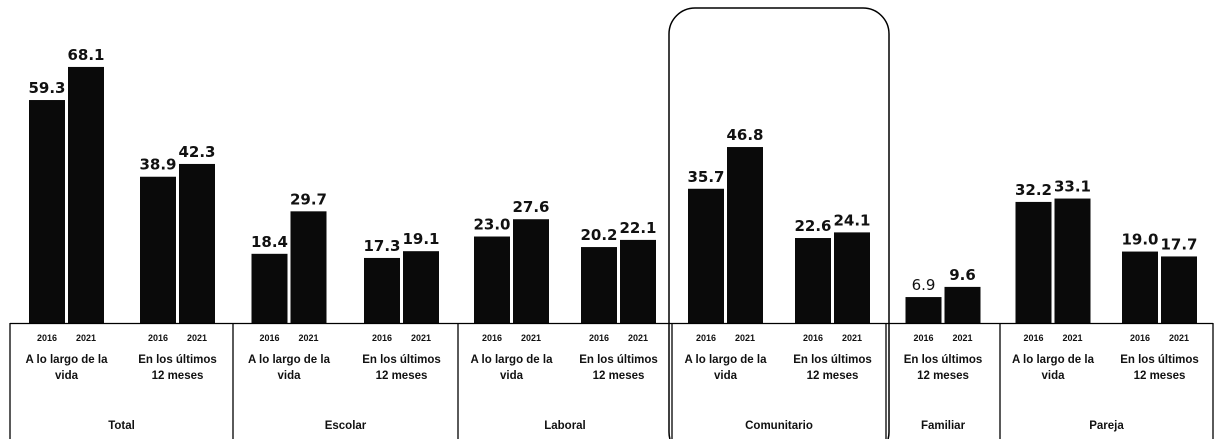  Describe the element at coordinates (85, 55) in the screenshot. I see `data-label: 68.1` at that location.